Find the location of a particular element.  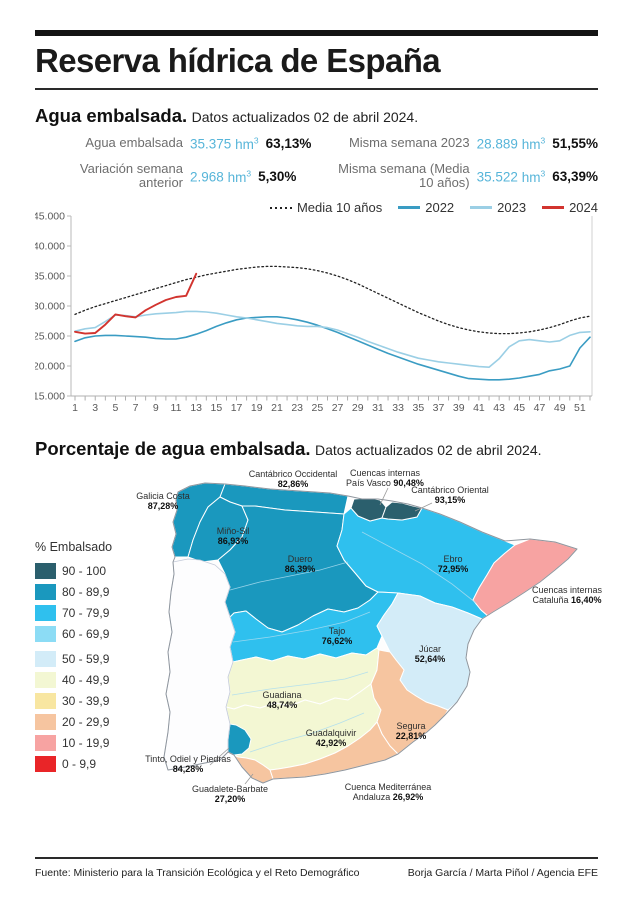

series-Media 10 años is located at coordinates (332, 300).